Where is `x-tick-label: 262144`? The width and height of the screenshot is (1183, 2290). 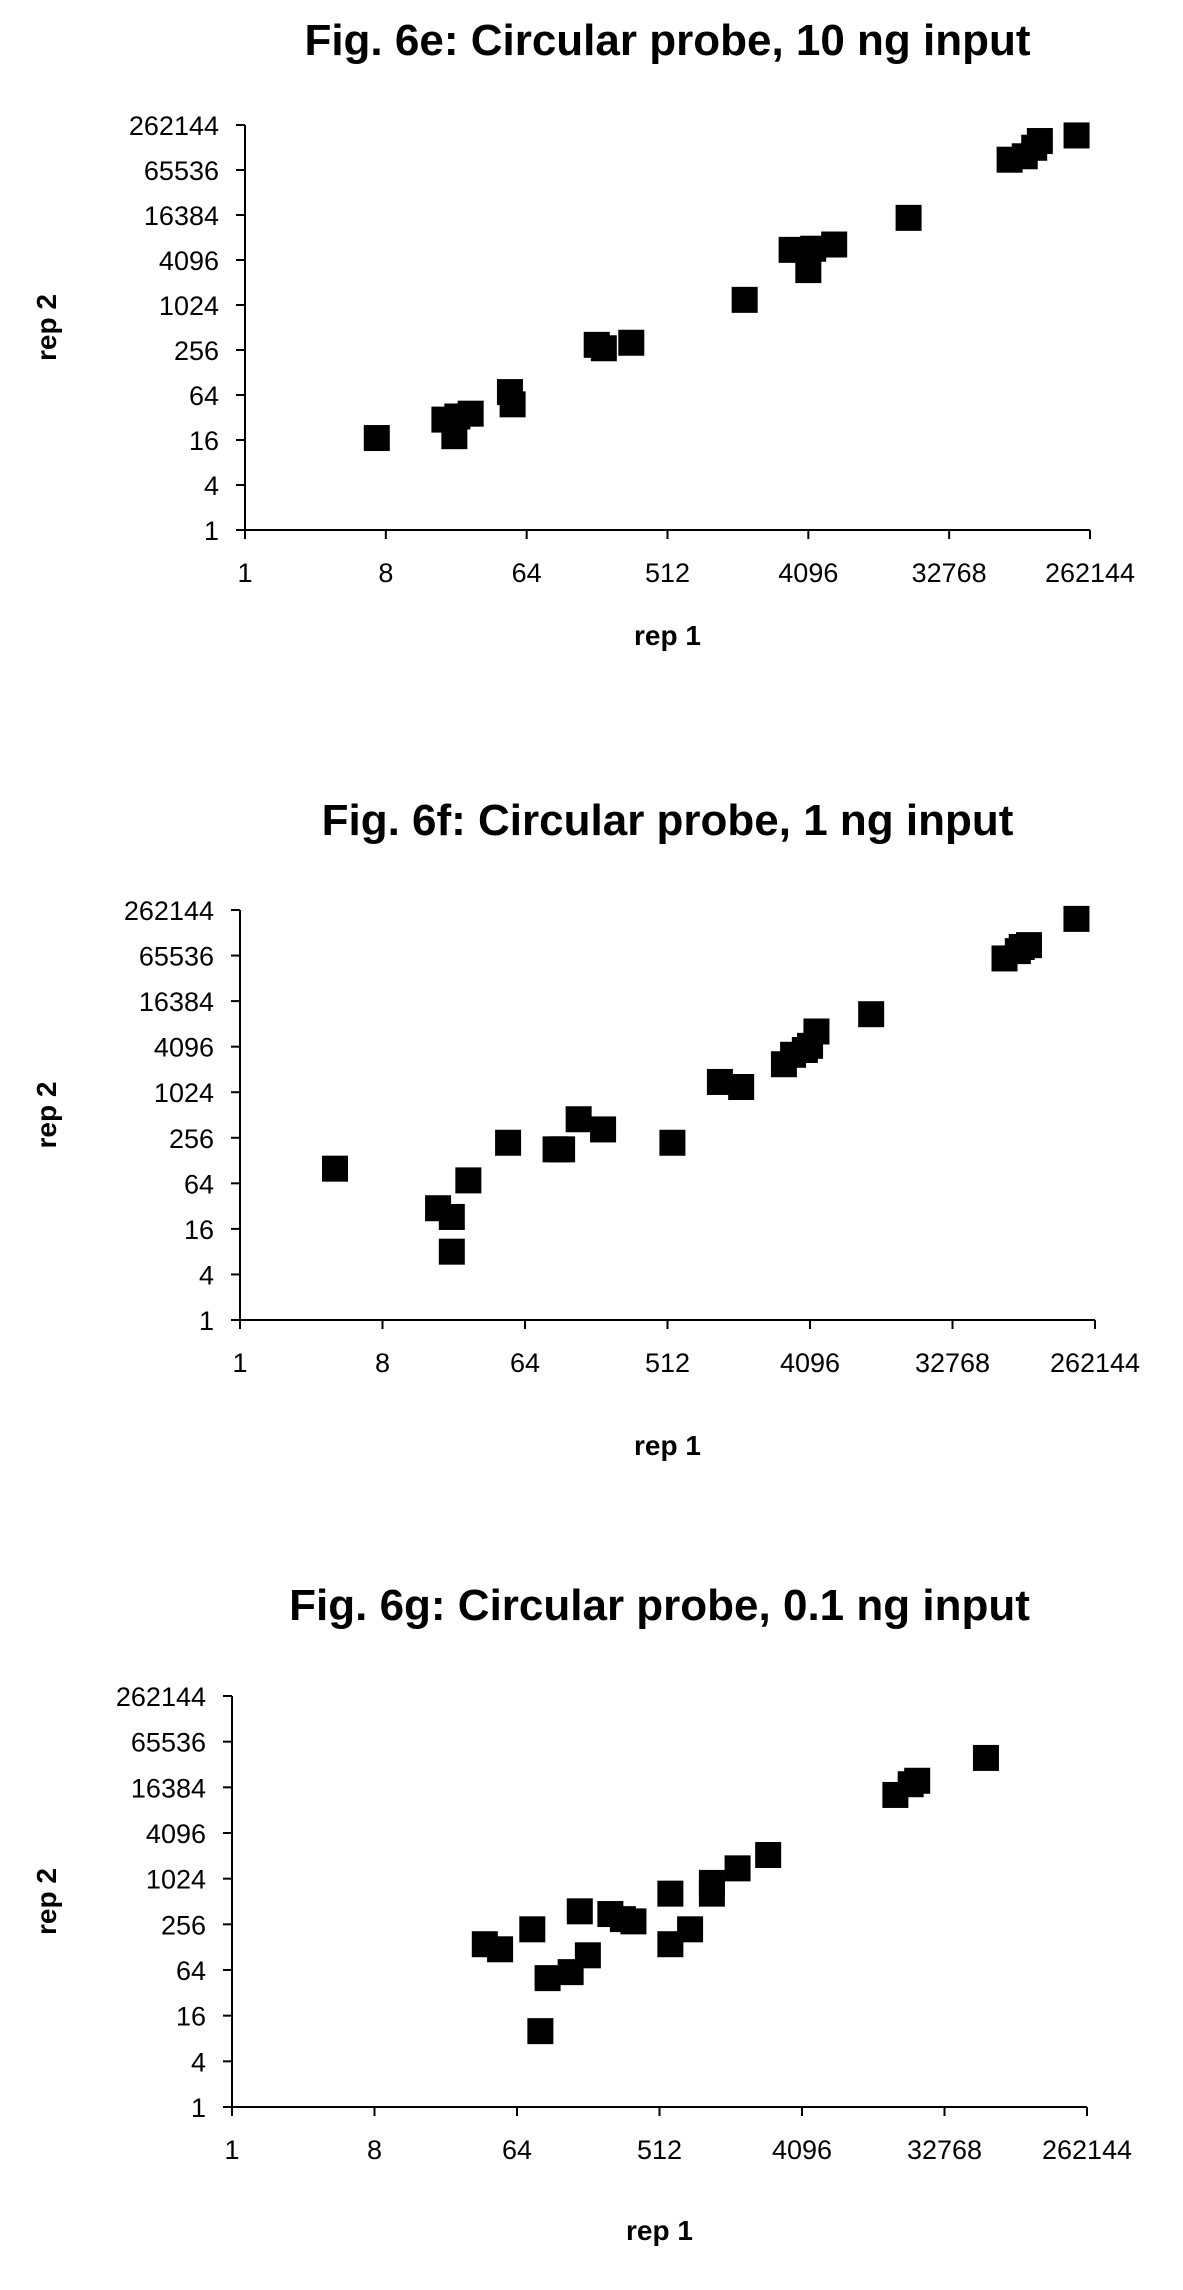 x-tick-label: 262144 is located at coordinates (1087, 2150).